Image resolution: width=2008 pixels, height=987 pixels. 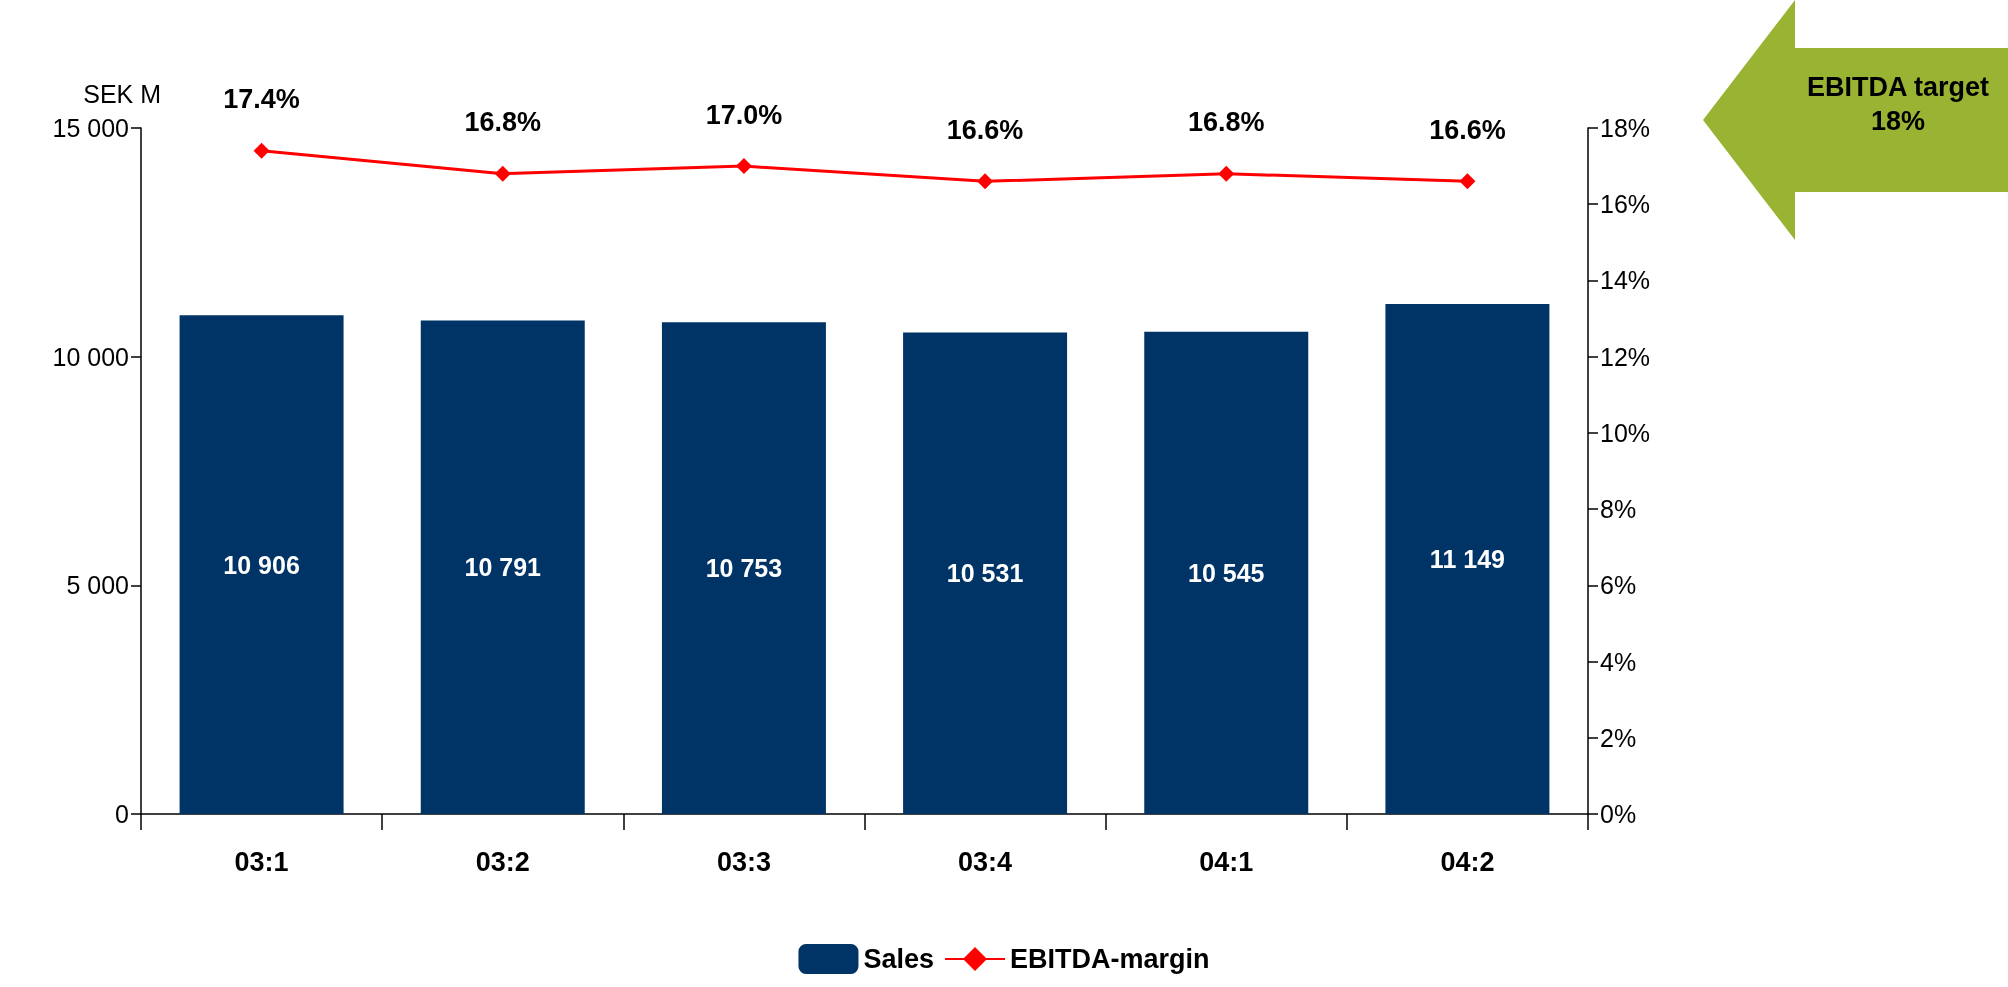 I want to click on data-label: 11 149, so click(x=1467, y=559).